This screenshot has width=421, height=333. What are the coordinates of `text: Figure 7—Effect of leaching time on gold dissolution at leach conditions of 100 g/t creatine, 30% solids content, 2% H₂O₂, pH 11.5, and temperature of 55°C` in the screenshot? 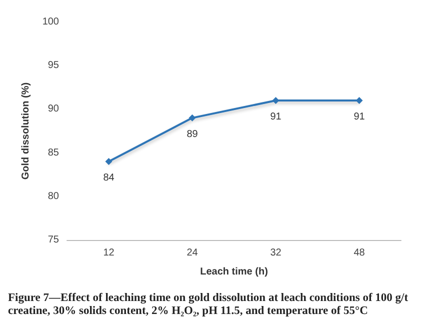 It's located at (208, 305).